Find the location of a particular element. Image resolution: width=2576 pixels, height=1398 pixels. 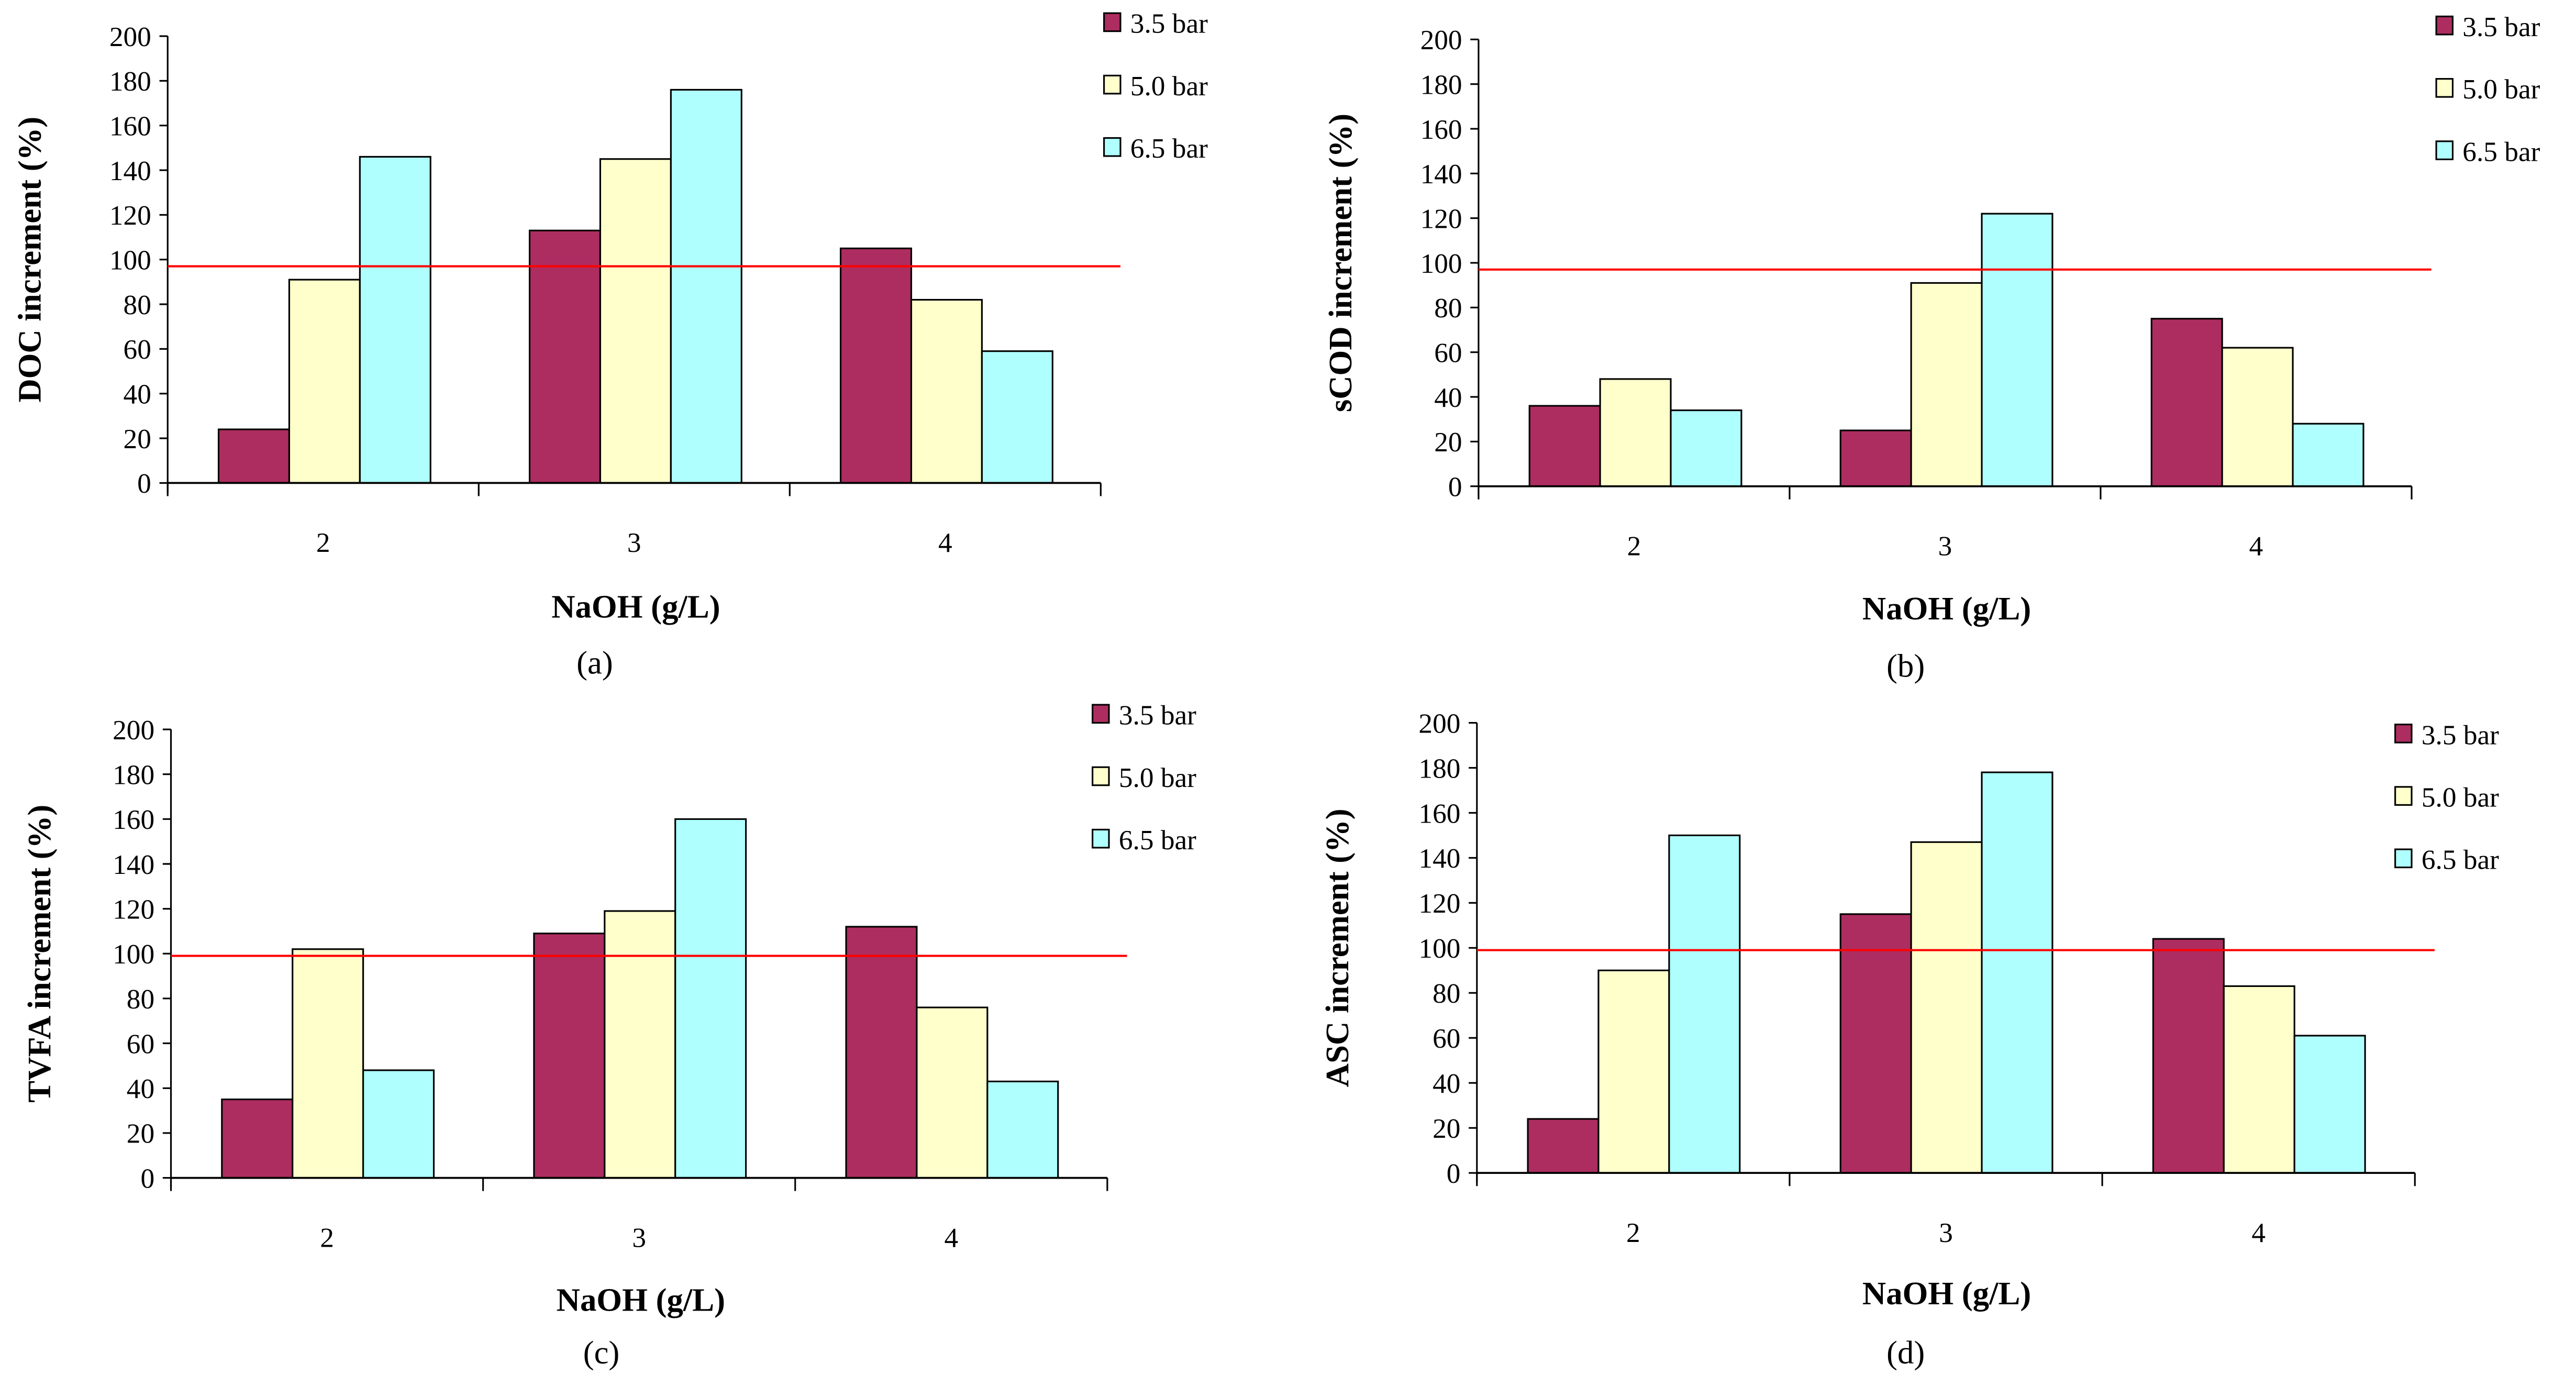

panel-caption: (d) is located at coordinates (1905, 1352).